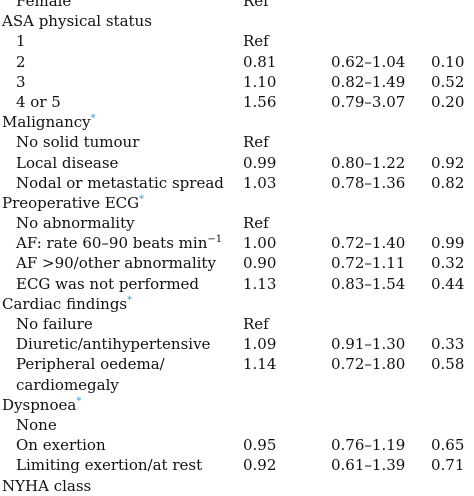 The image size is (474, 496). What do you see at coordinates (260, 81) in the screenshot?
I see `odds-ratio-cell: 1.10` at bounding box center [260, 81].